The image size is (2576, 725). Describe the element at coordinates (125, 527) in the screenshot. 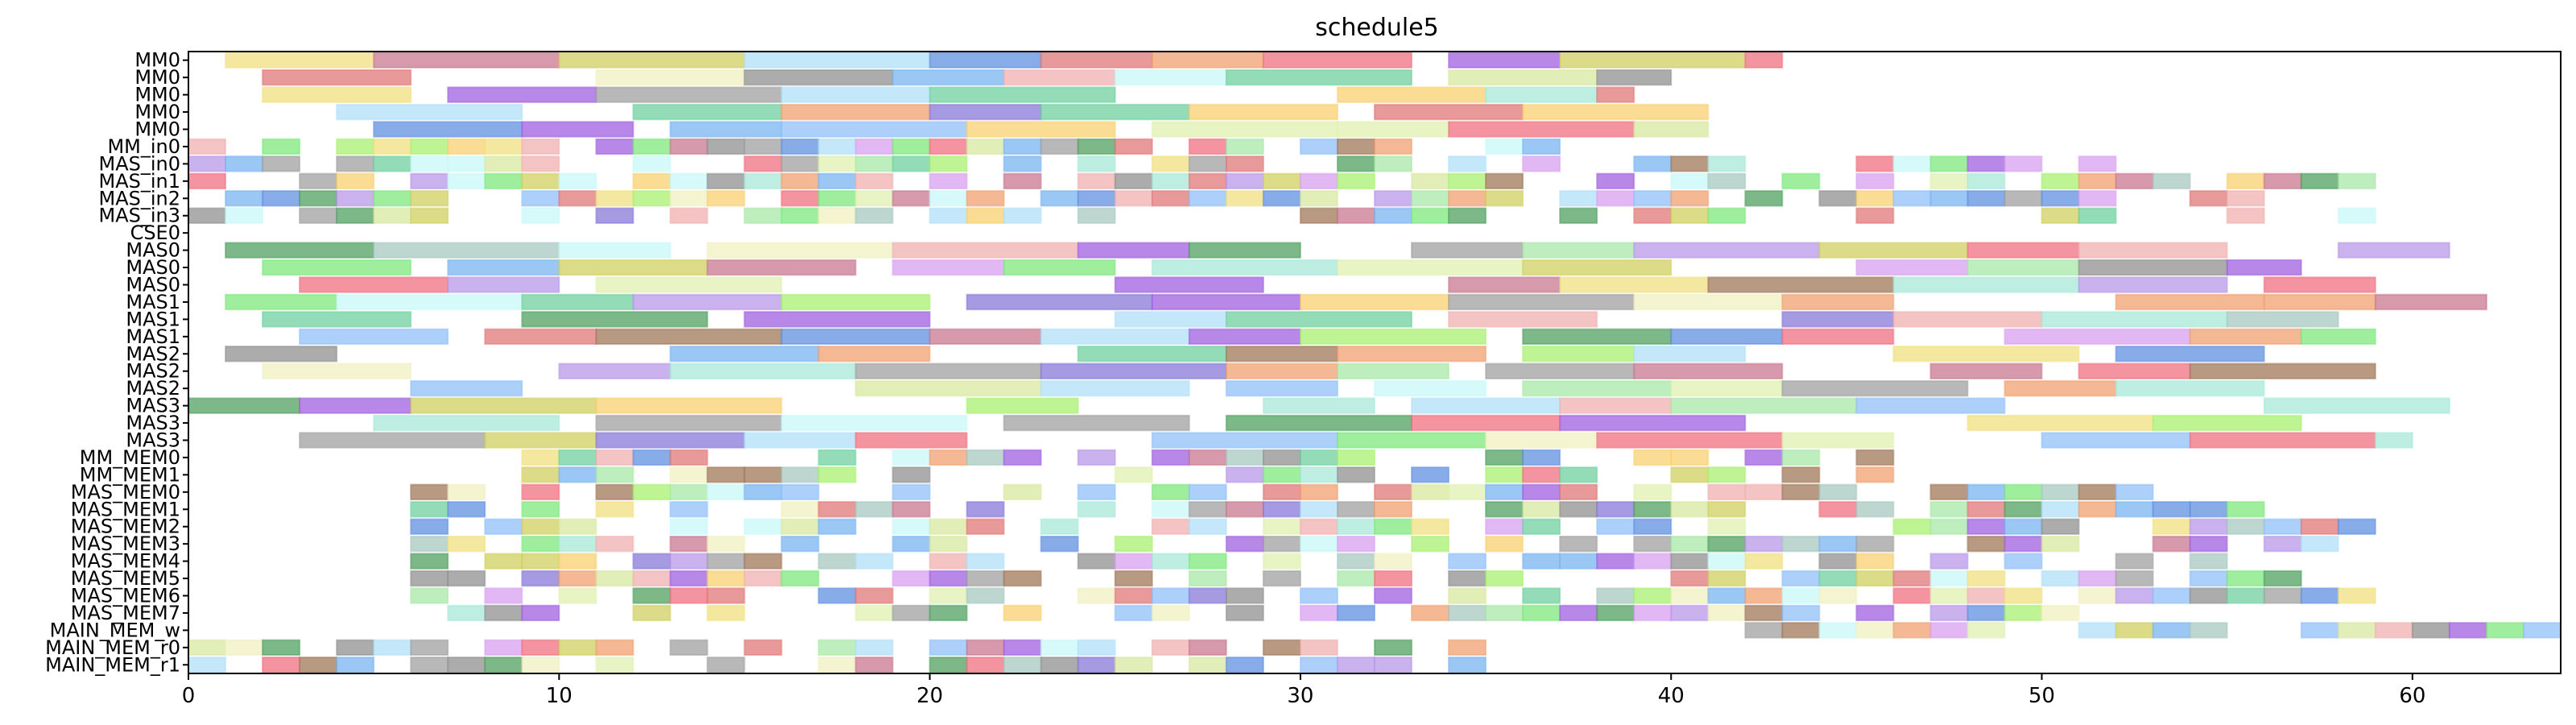

I see `y-tick-label: MAS_MEM2` at that location.